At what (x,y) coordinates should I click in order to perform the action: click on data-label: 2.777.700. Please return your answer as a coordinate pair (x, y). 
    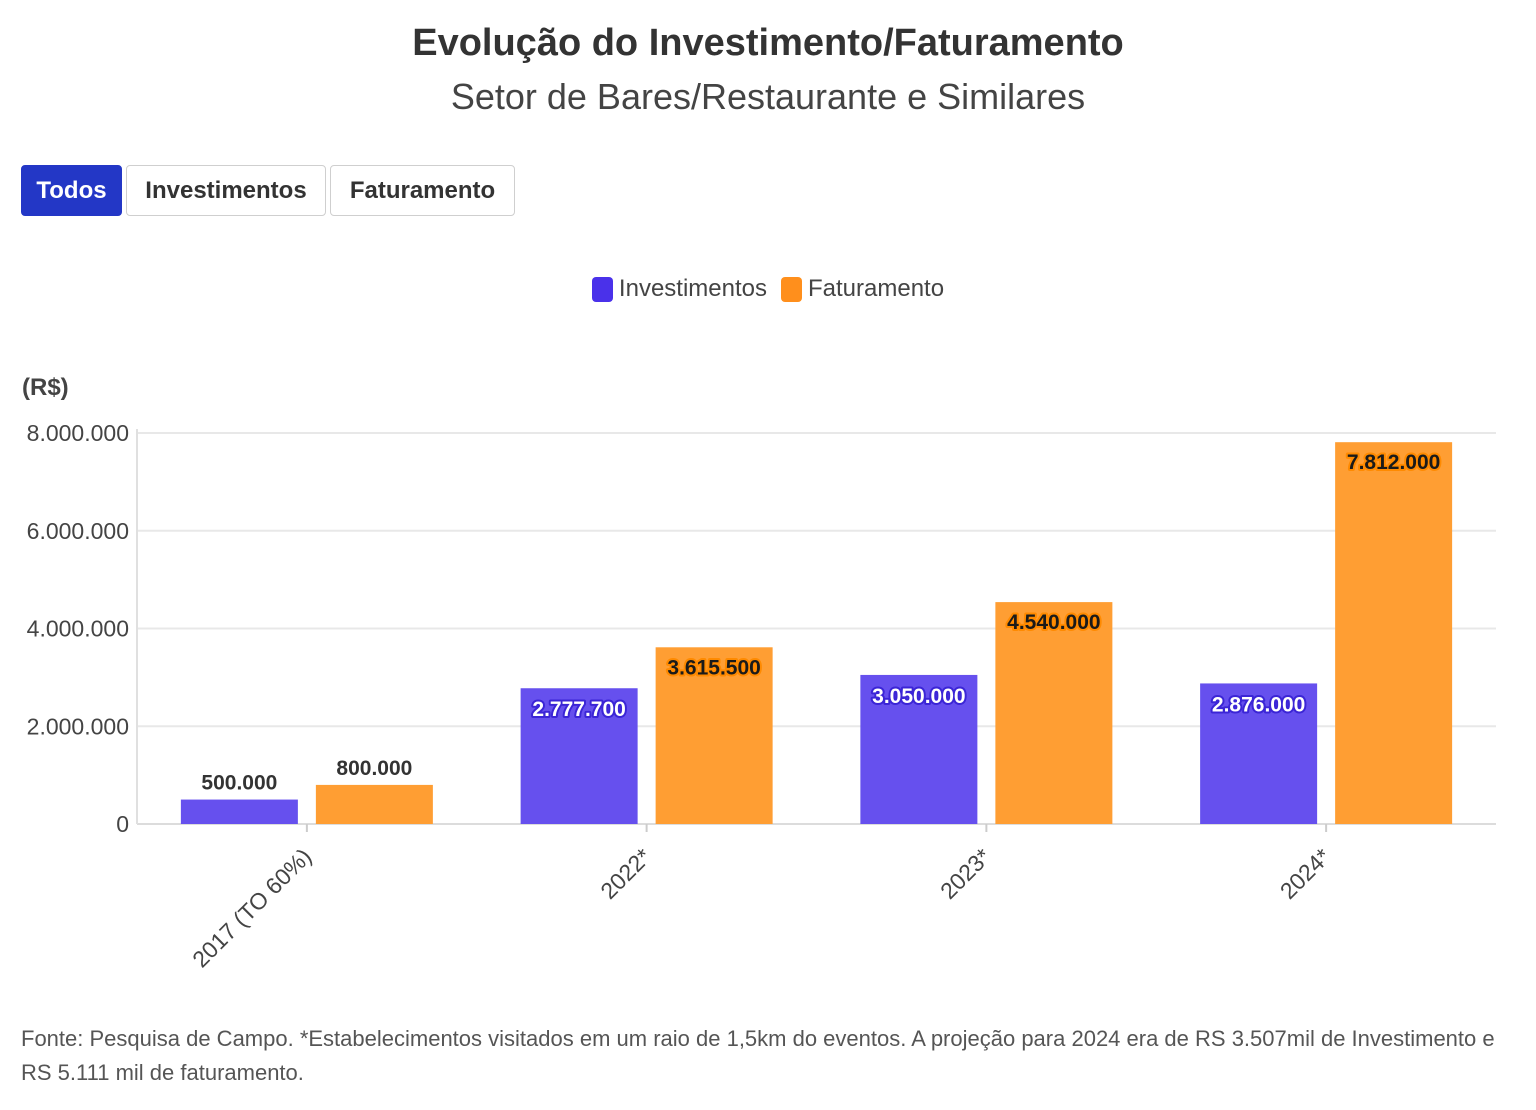
    Looking at the image, I should click on (578, 709).